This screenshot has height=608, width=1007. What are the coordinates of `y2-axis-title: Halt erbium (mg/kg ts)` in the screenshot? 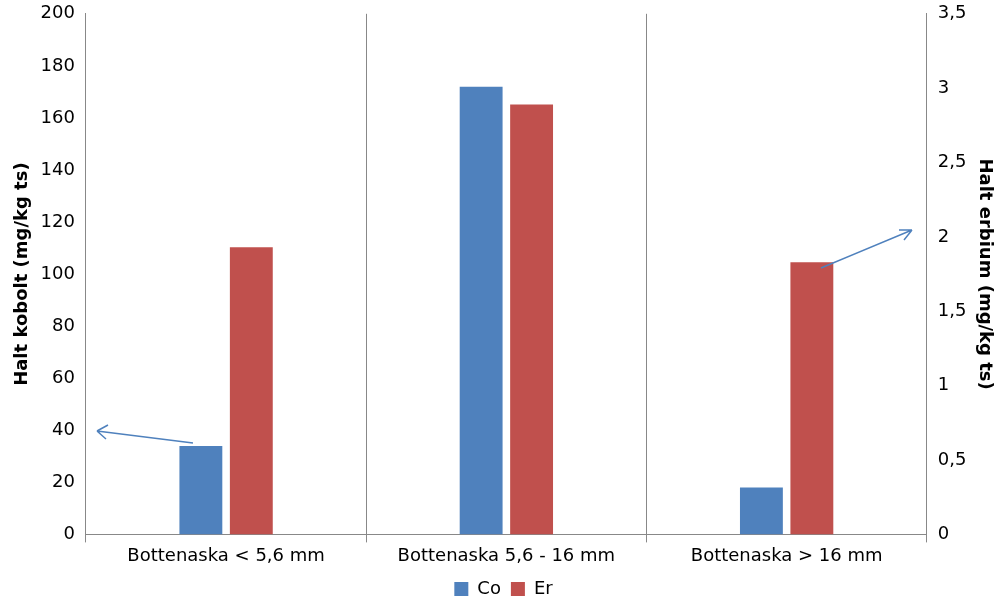 It's located at (986, 274).